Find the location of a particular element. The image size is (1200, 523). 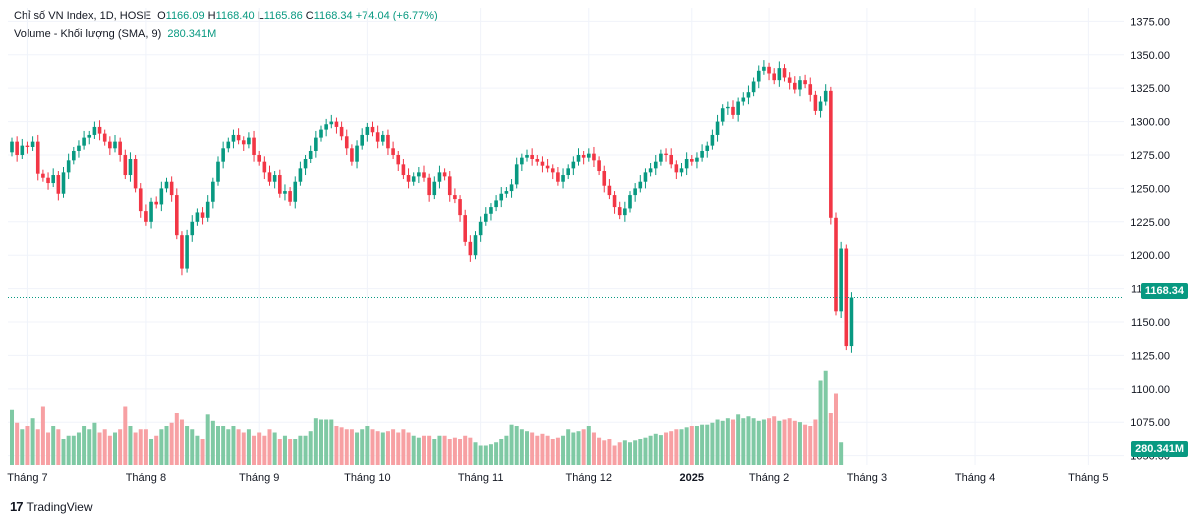

tradingview-brand: TradingView is located at coordinates (59, 506).